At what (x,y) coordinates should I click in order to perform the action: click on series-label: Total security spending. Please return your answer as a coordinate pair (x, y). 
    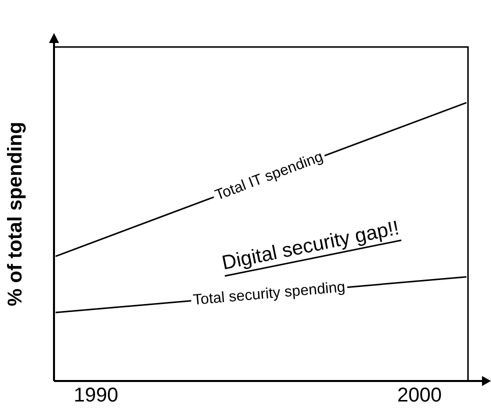
    Looking at the image, I should click on (269, 293).